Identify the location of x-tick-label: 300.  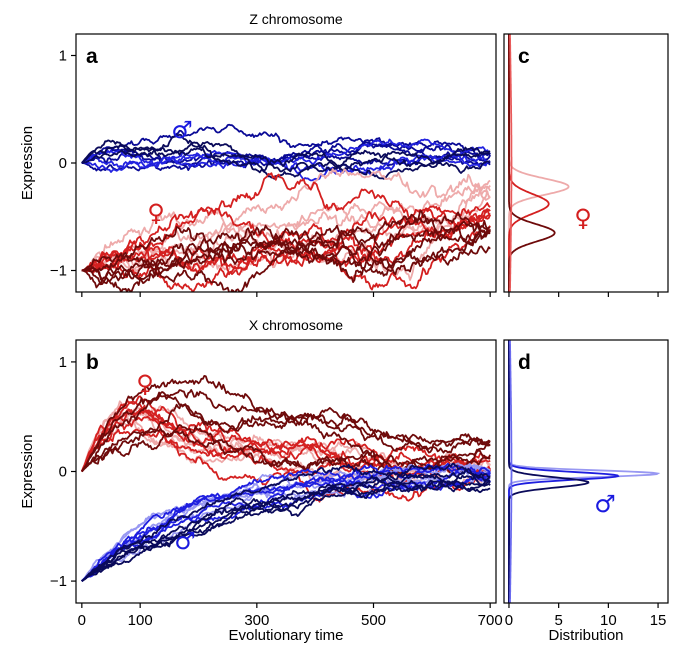
(256, 620).